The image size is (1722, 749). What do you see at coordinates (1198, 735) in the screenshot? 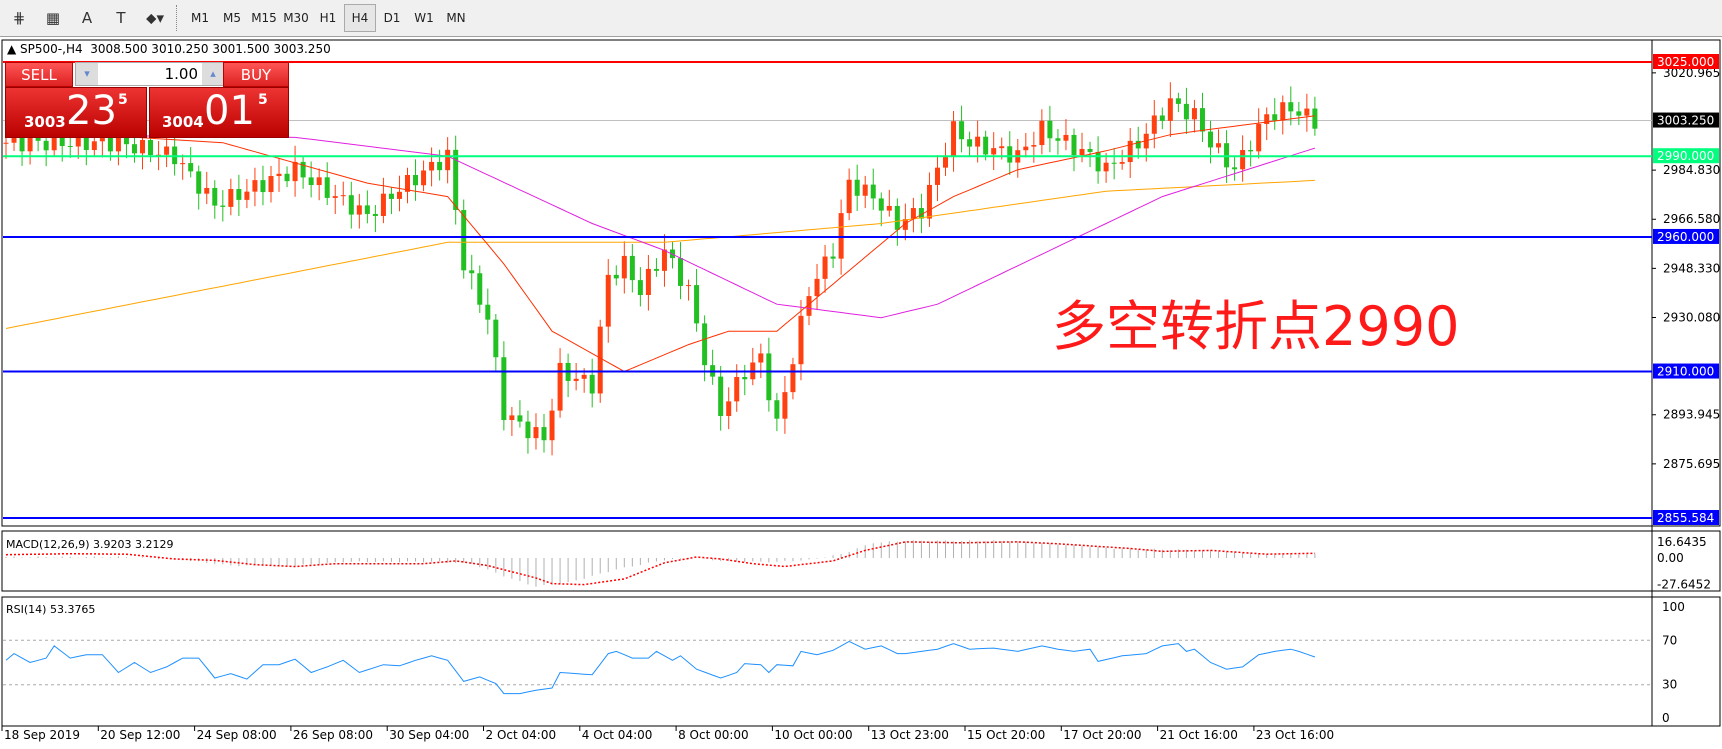
I see `time-label: 21 Oct 16:00` at bounding box center [1198, 735].